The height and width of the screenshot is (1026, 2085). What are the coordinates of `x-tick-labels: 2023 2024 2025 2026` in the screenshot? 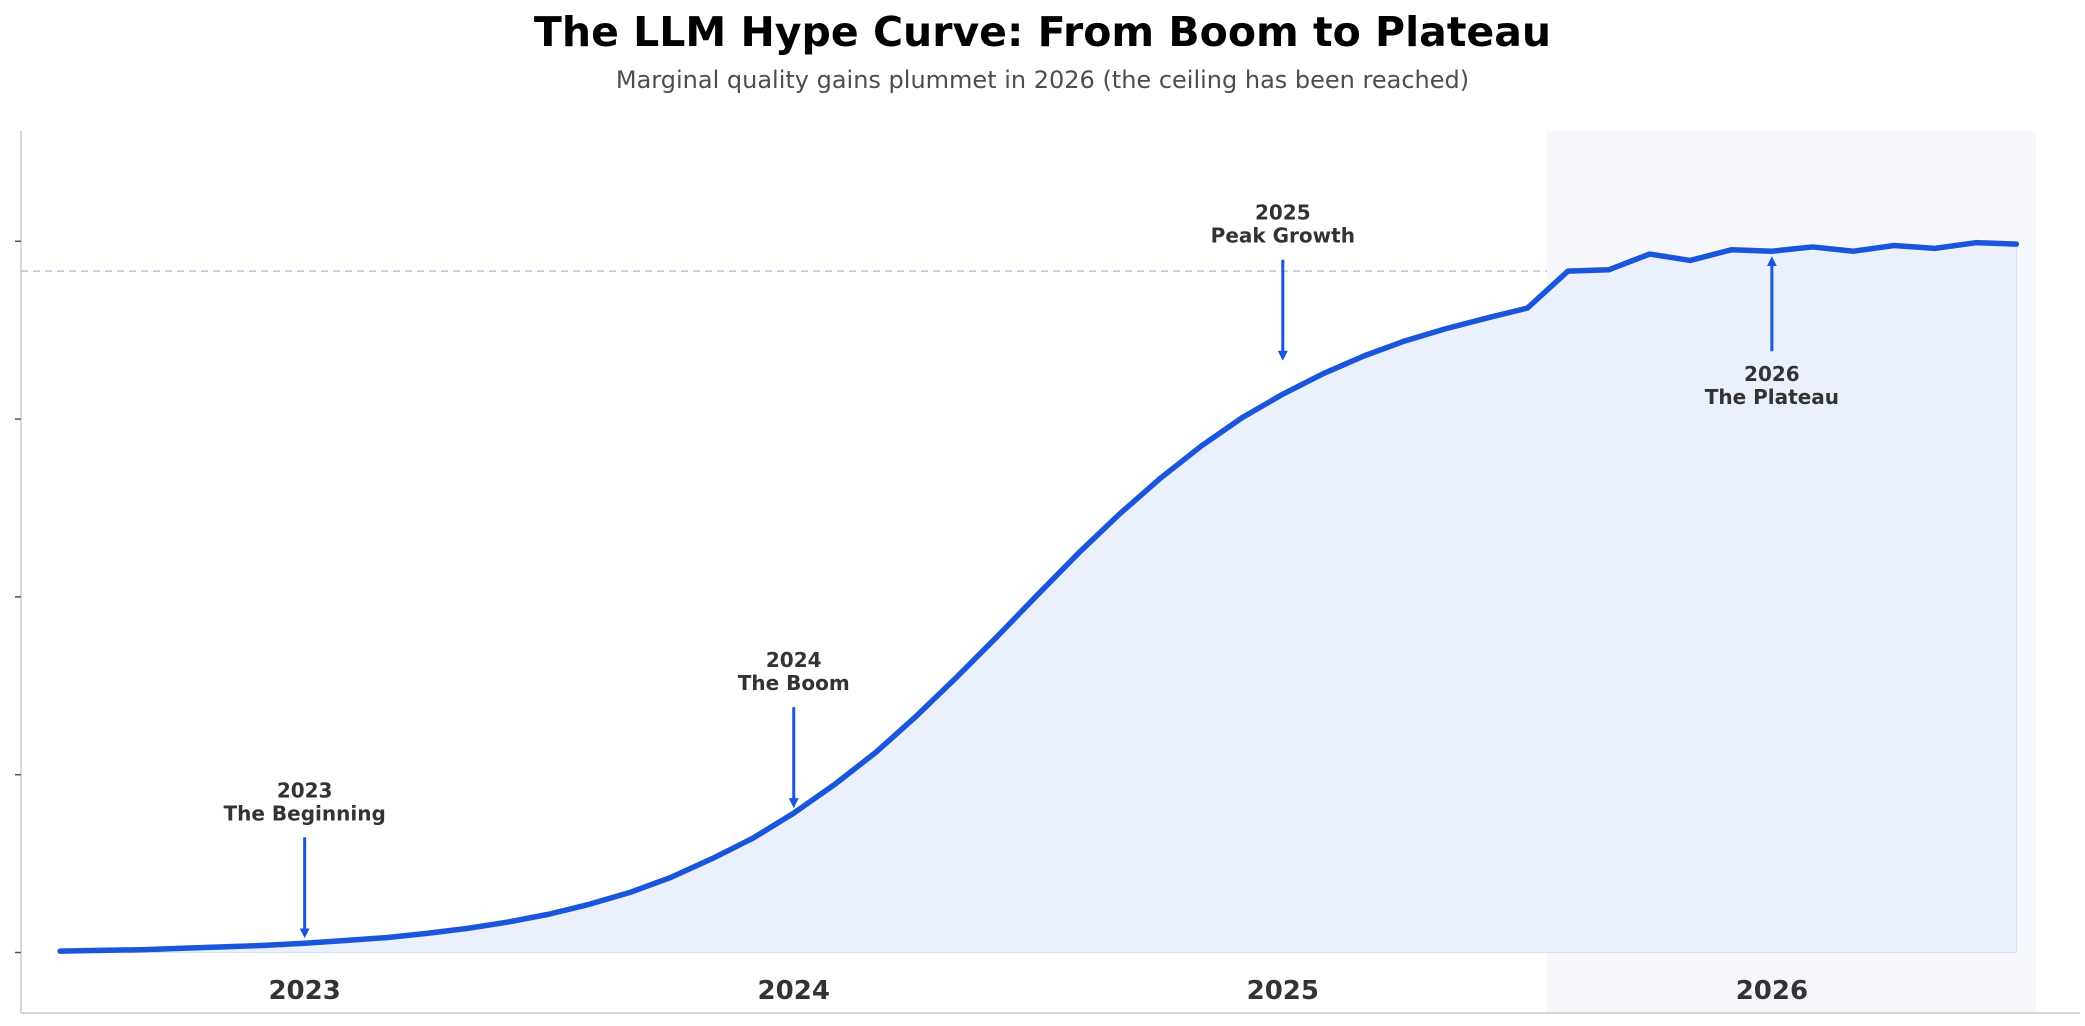 It's located at (1038, 991).